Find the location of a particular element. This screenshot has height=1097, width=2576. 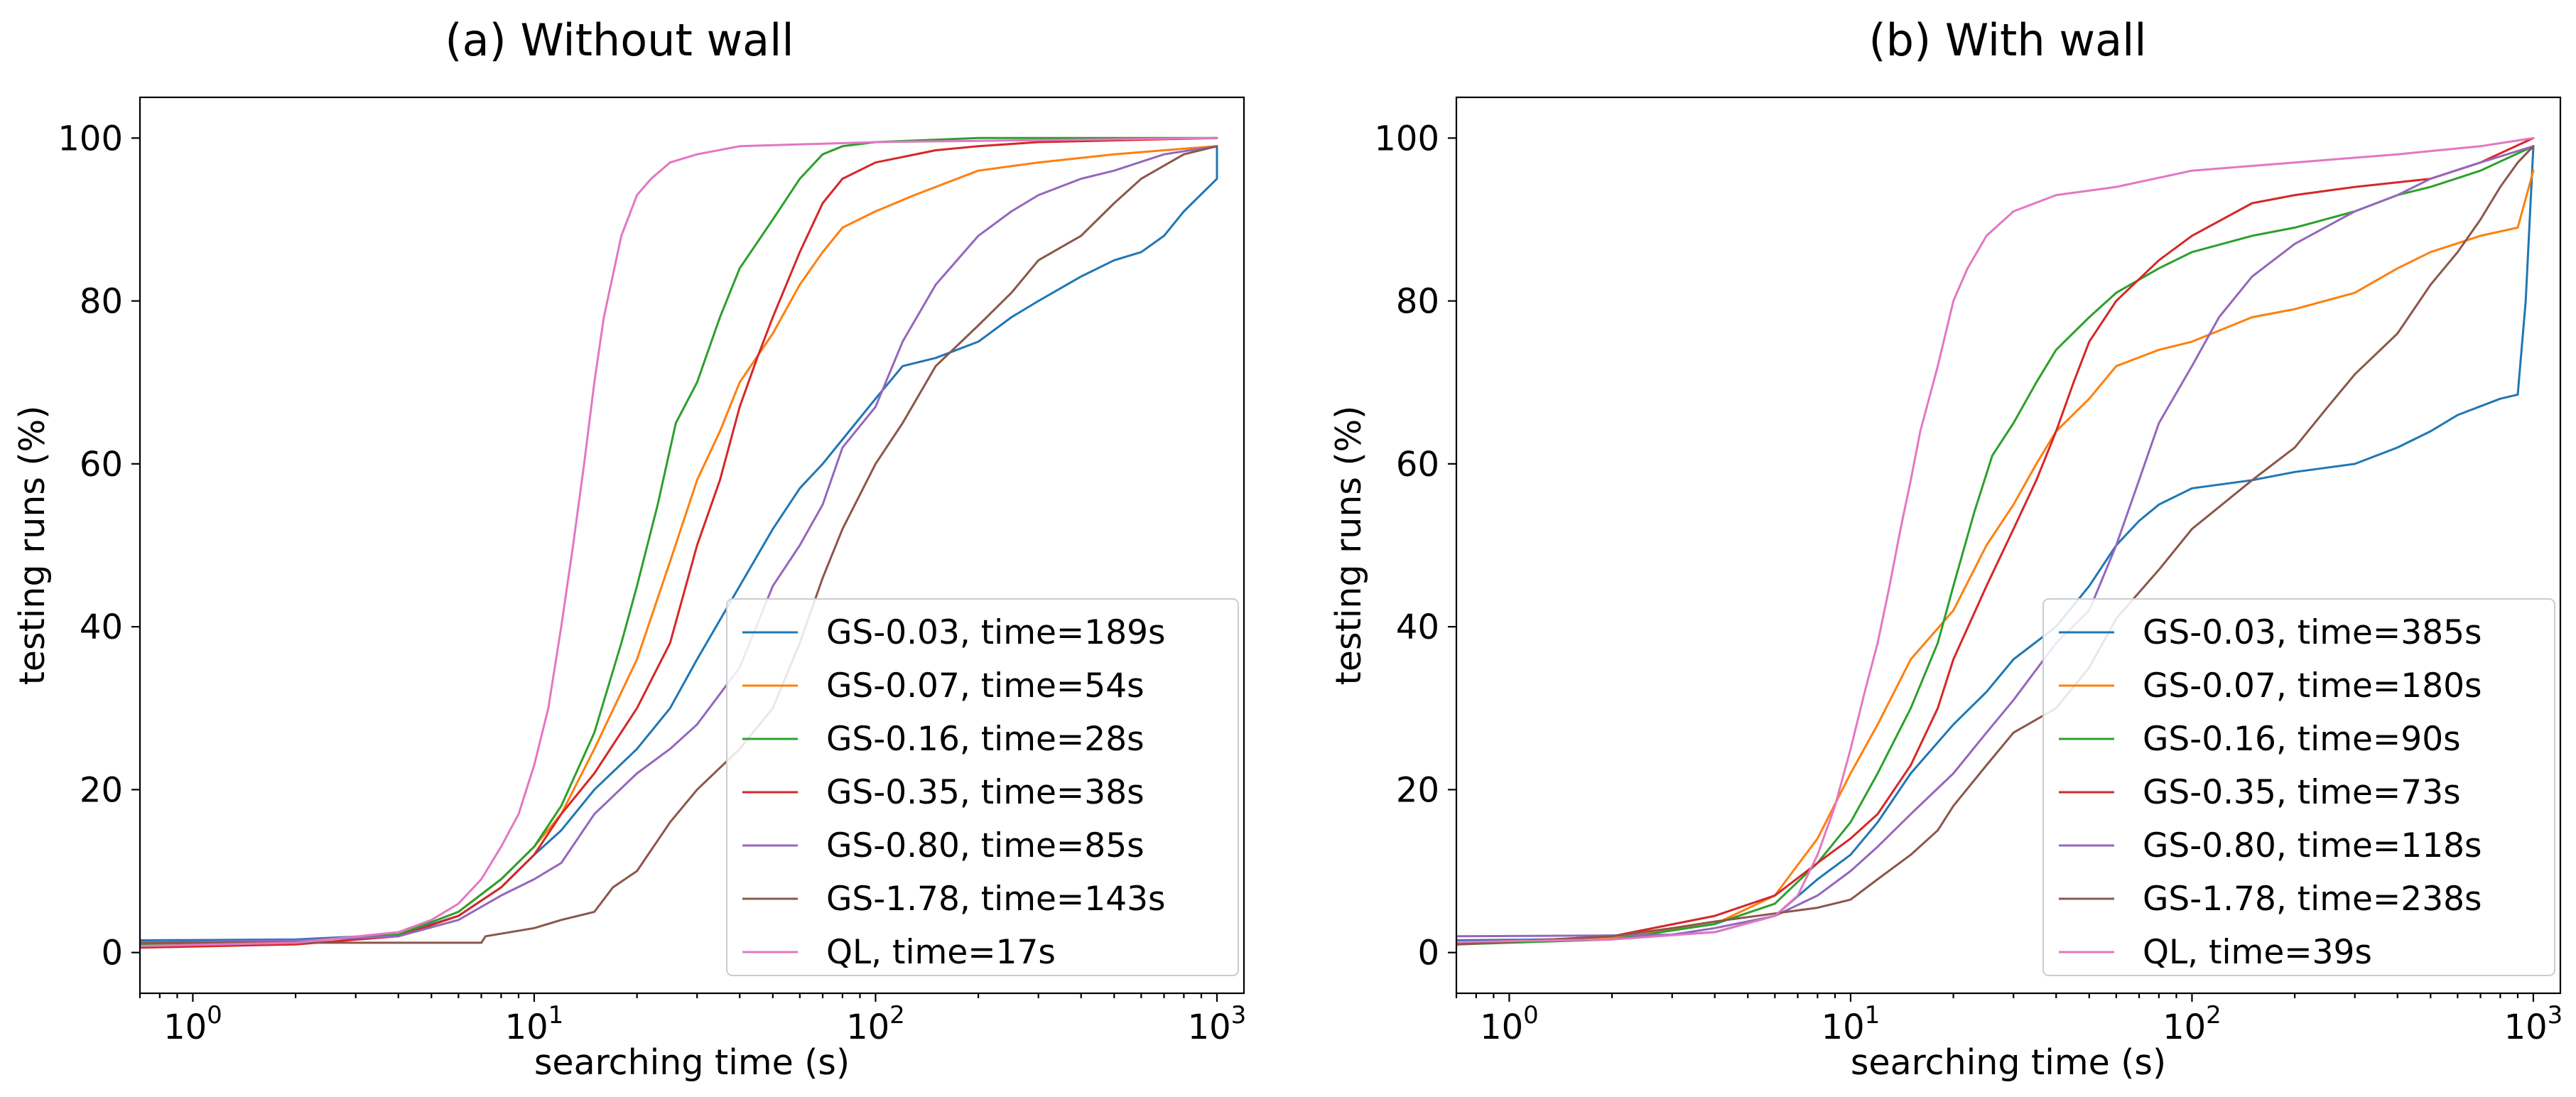

legend-entry: GS-0.03, time=189s is located at coordinates (996, 632).